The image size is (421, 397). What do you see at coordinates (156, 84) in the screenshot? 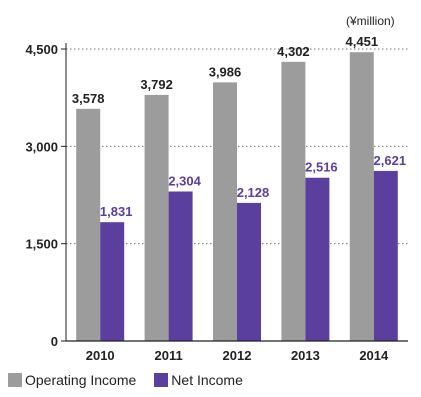
I see `data-label-operating-income: 3,792` at bounding box center [156, 84].